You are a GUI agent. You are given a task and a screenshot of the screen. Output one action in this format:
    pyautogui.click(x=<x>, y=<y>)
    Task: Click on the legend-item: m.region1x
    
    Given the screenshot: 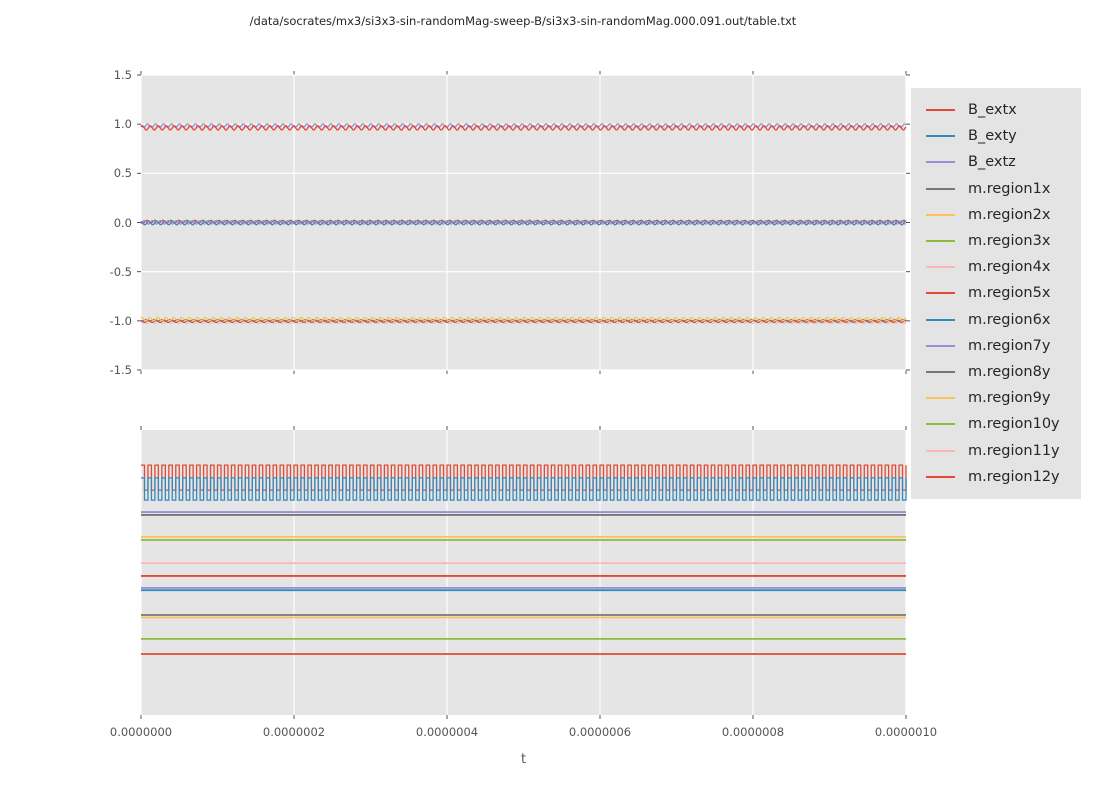 What is the action you would take?
    pyautogui.click(x=996, y=189)
    